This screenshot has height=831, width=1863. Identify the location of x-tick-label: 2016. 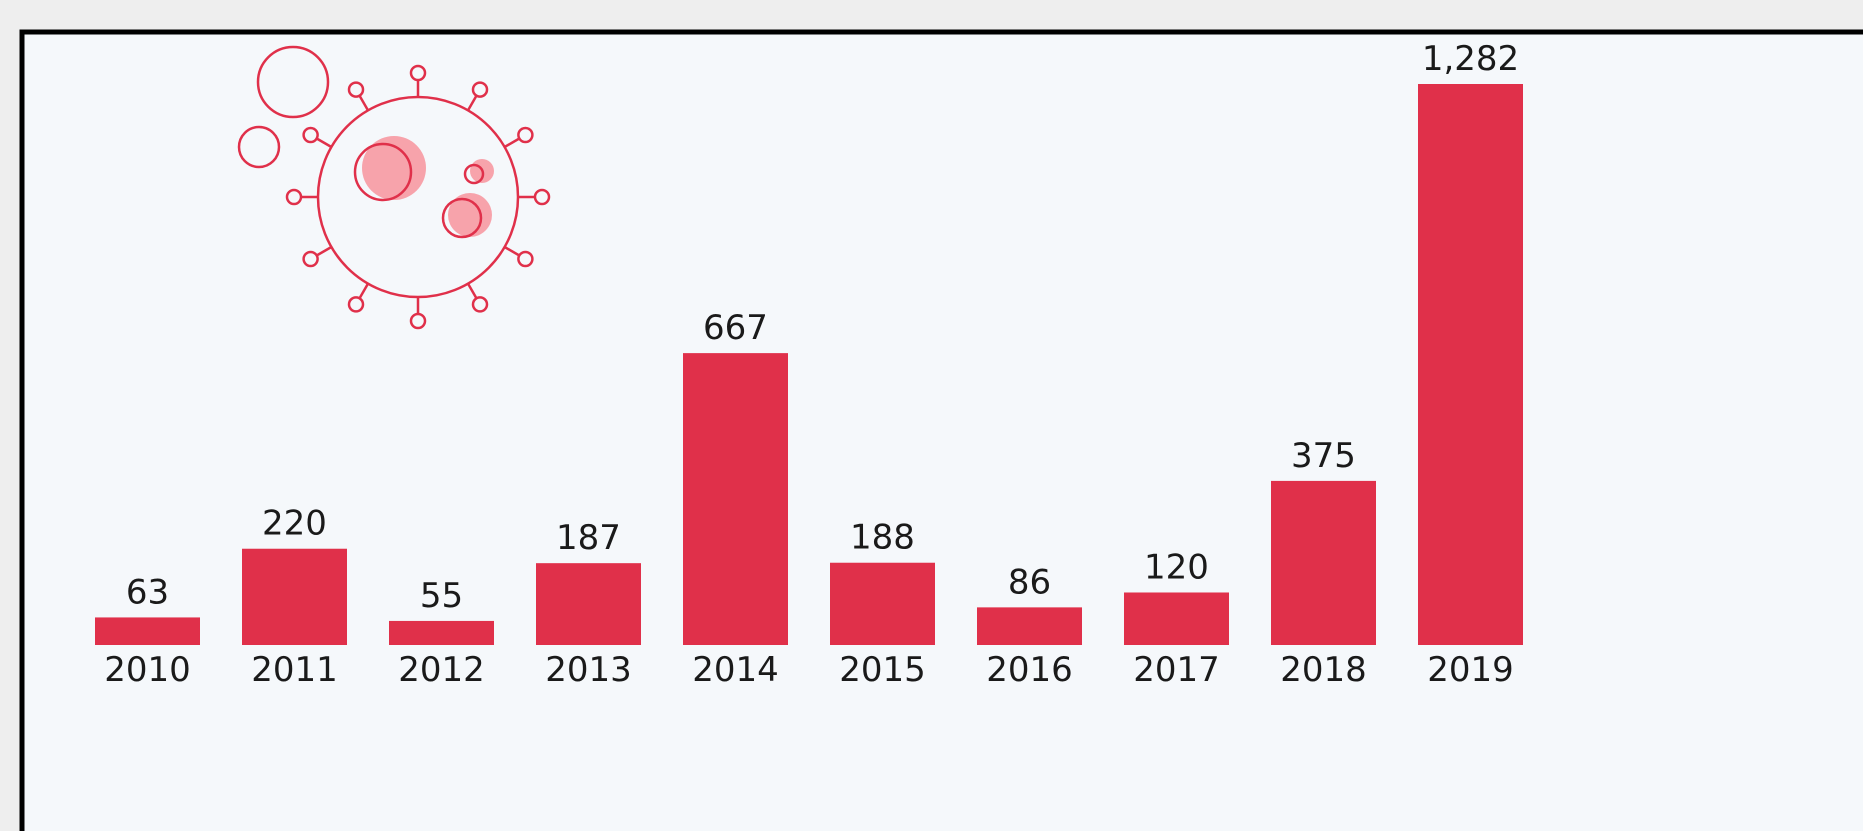
(1029, 670).